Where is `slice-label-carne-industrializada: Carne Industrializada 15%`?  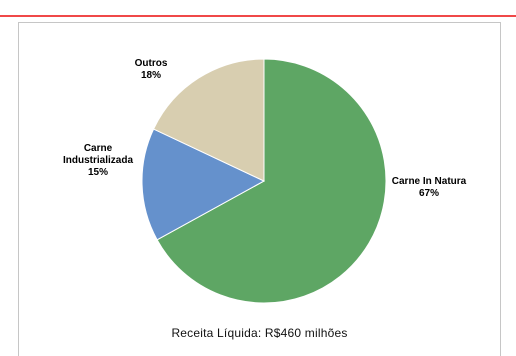 slice-label-carne-industrializada: Carne Industrializada 15% is located at coordinates (98, 160).